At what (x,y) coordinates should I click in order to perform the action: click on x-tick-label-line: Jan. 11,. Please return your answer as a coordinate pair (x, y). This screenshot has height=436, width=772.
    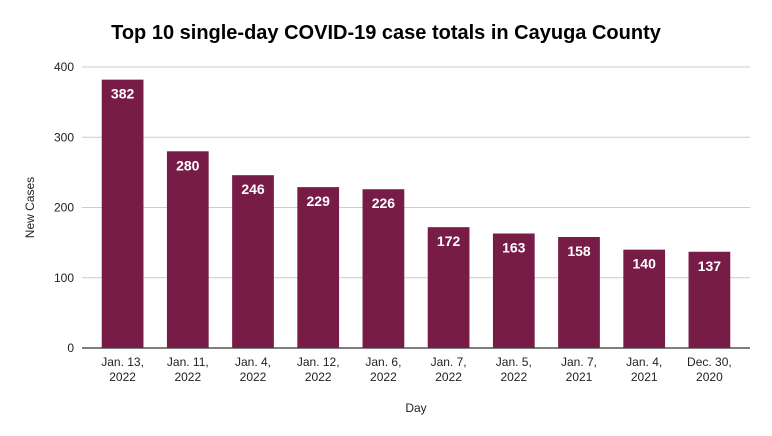
    Looking at the image, I should click on (188, 362).